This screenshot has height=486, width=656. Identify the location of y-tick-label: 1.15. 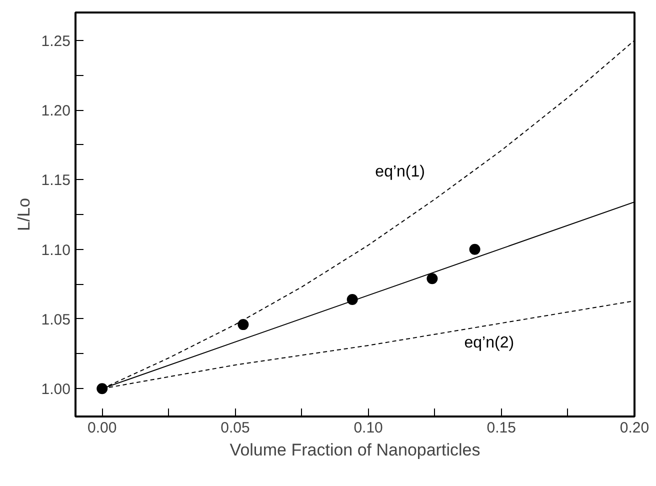
(56, 181).